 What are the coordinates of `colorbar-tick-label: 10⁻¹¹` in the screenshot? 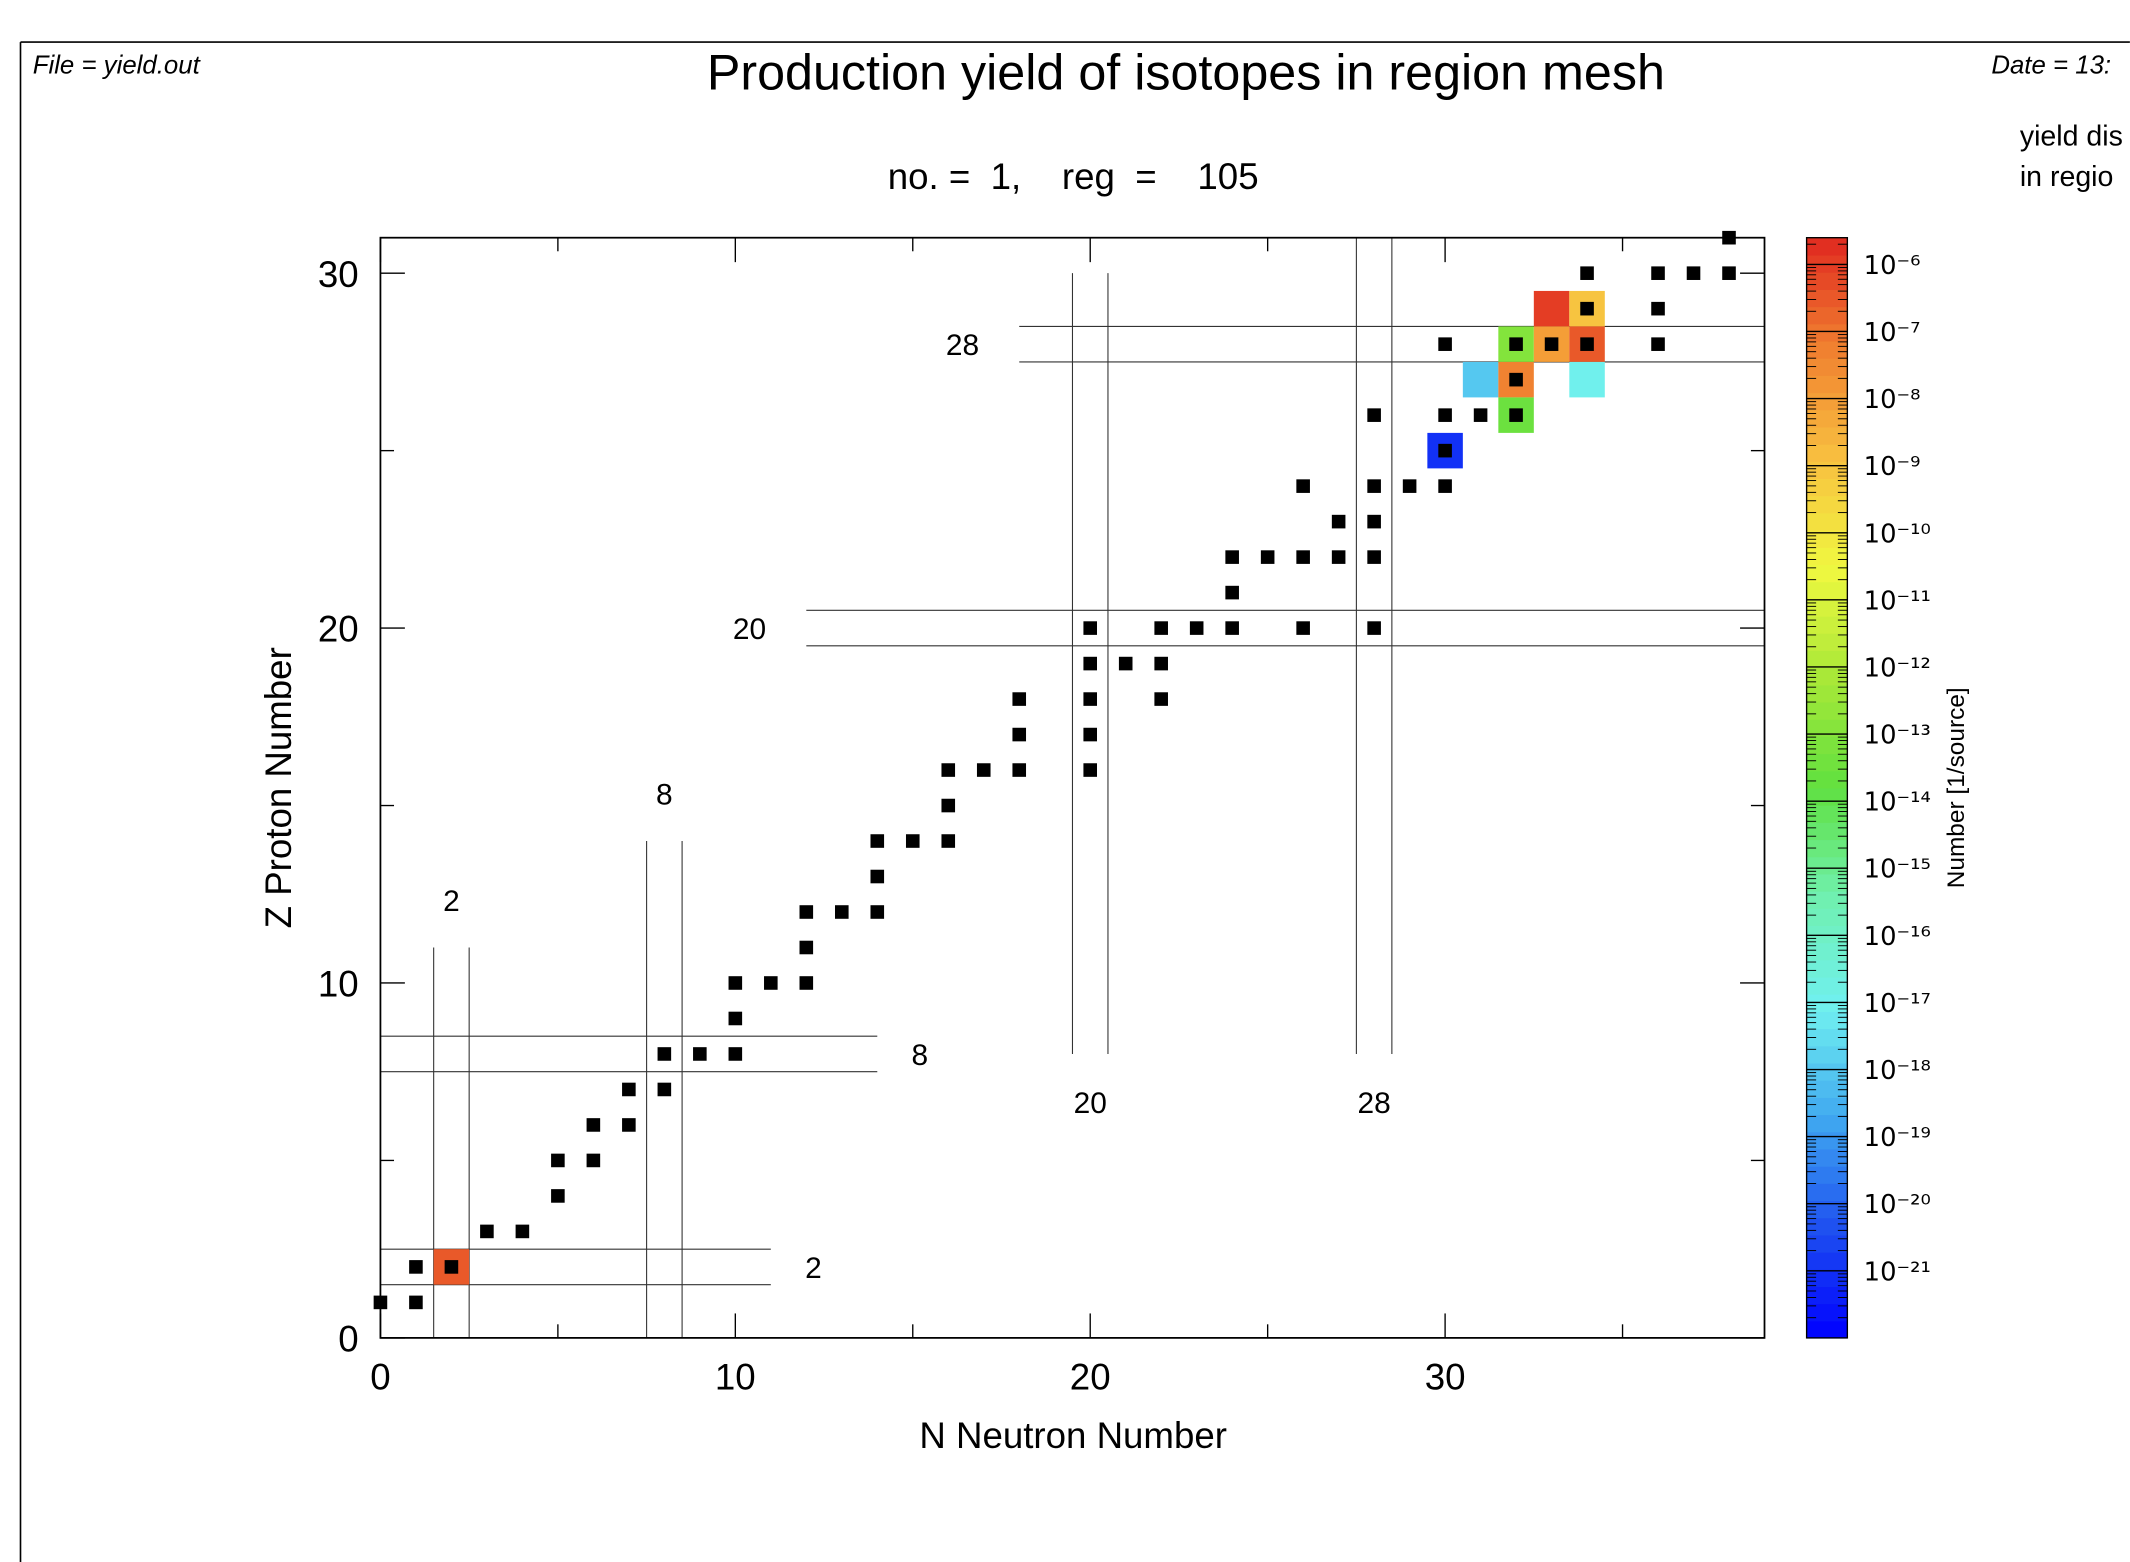 It's located at (1897, 601).